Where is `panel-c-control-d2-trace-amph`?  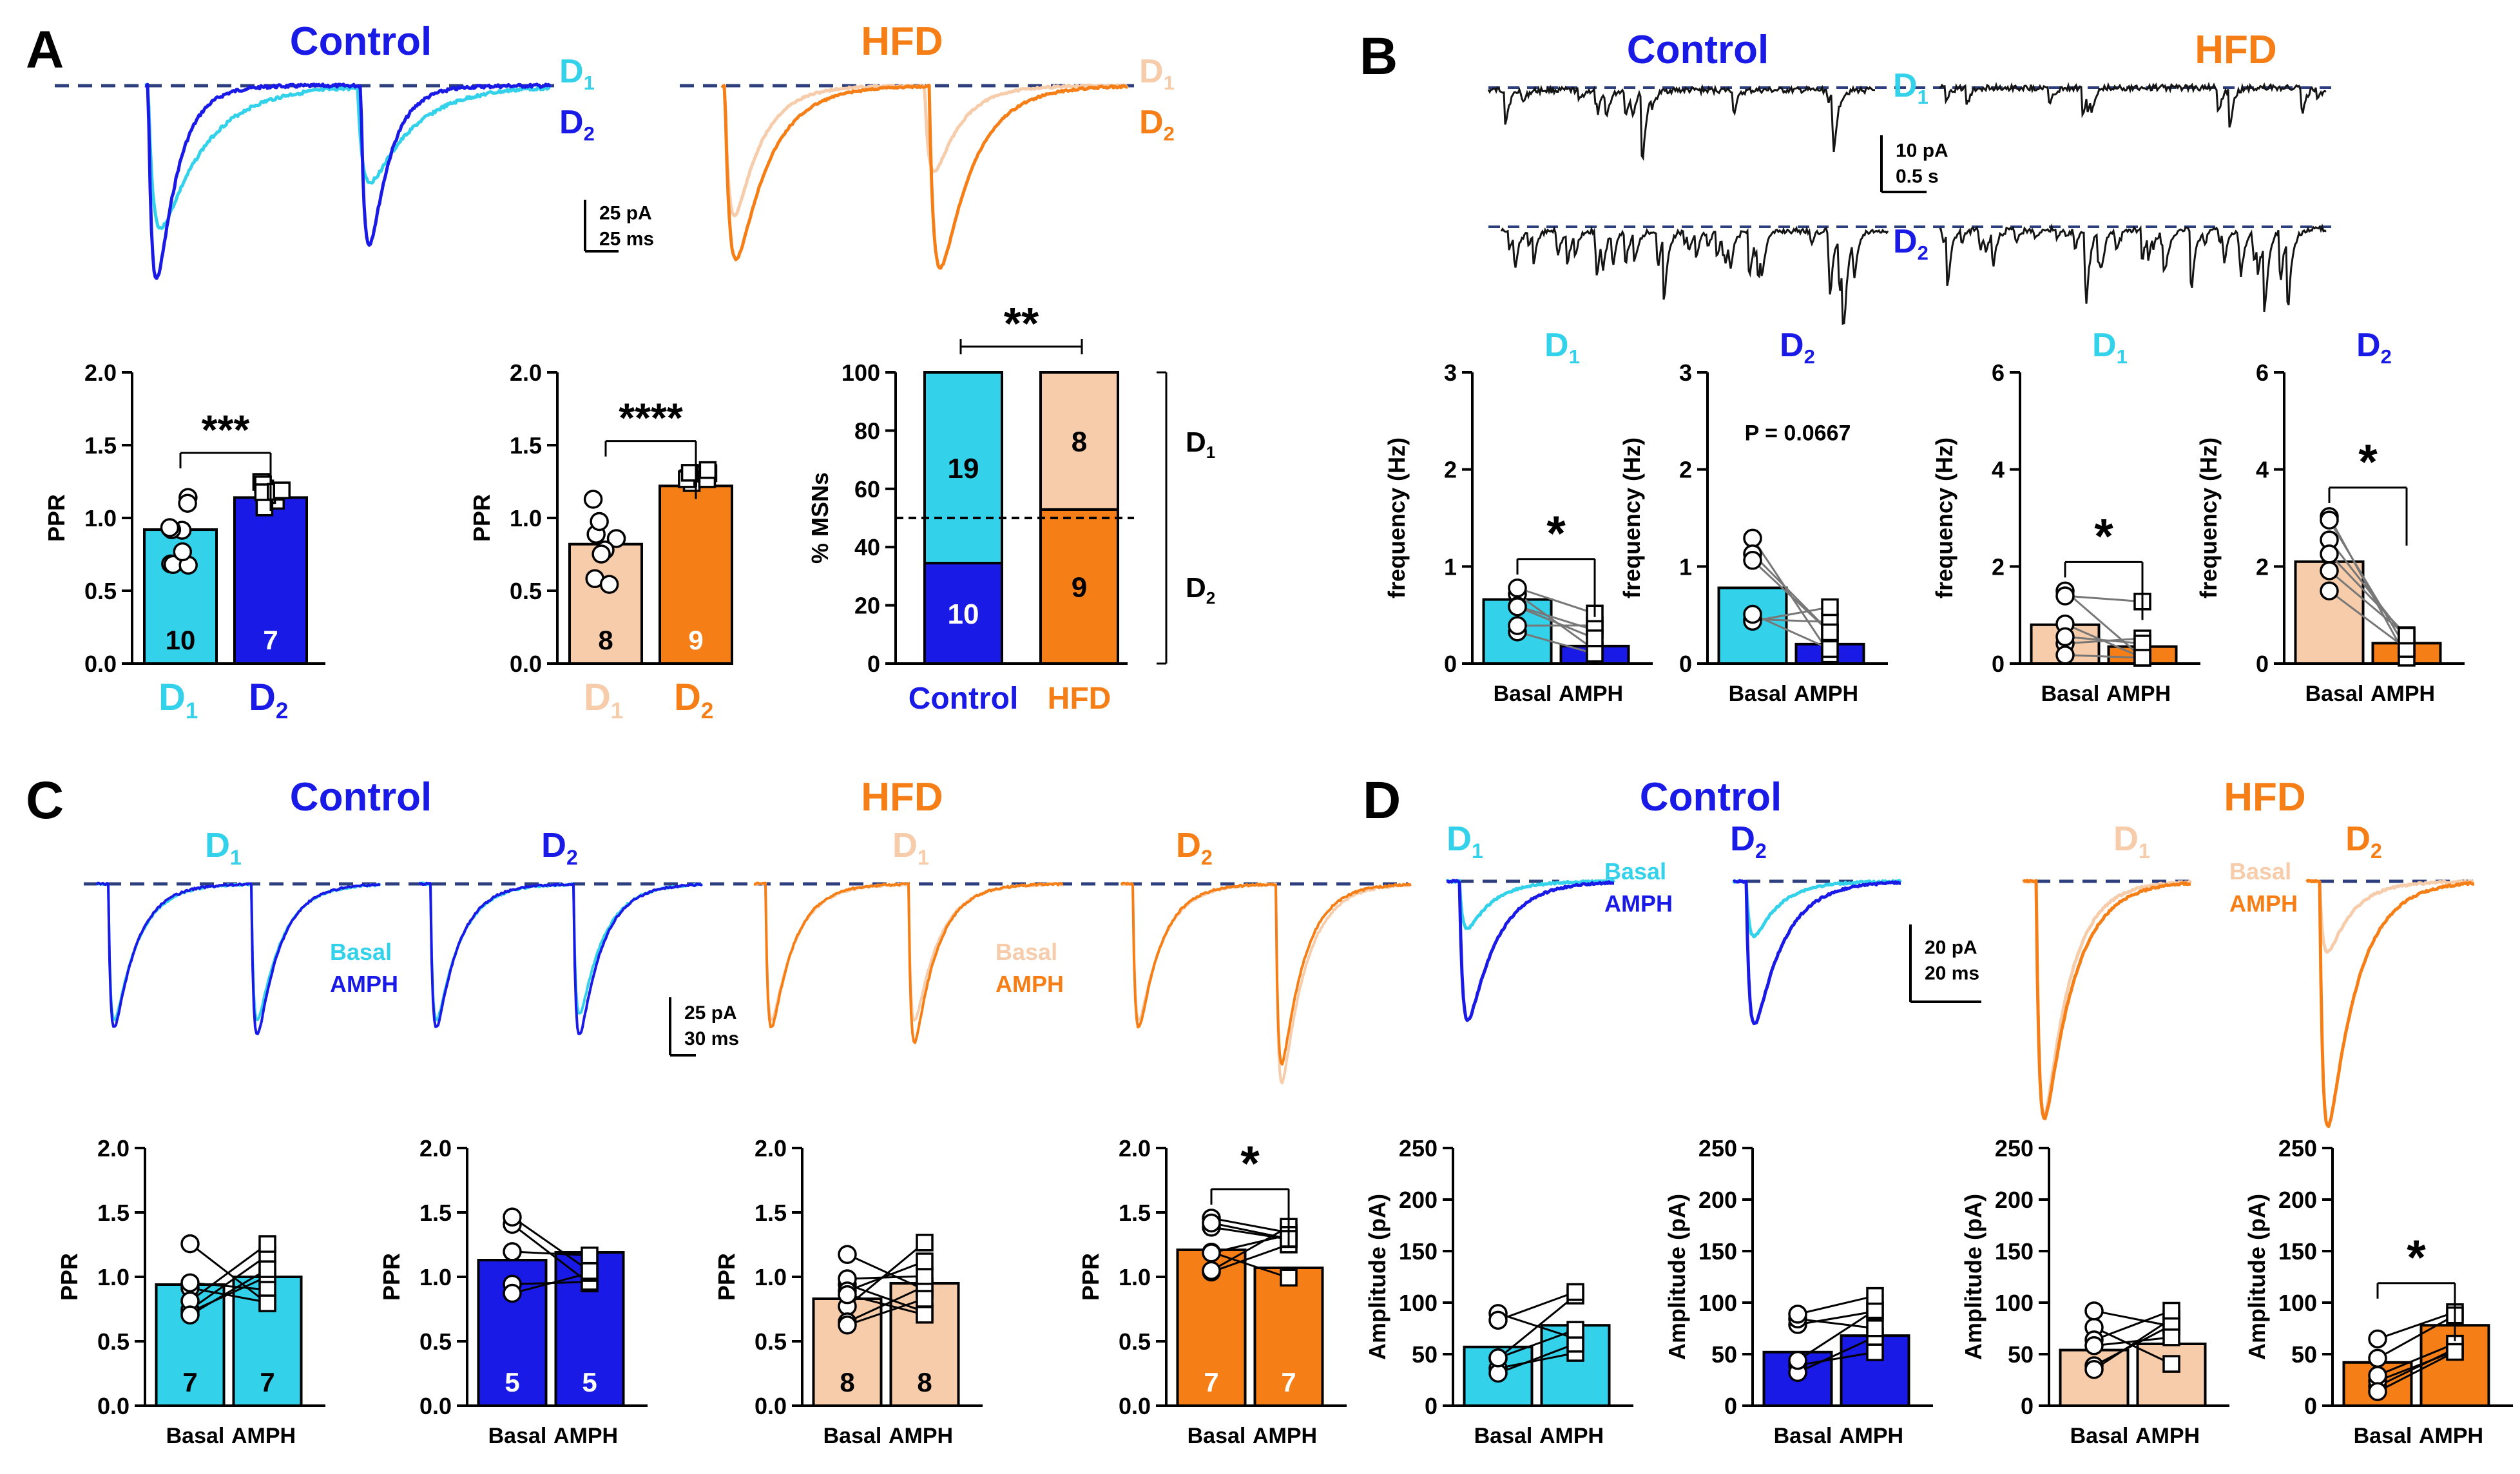 panel-c-control-d2-trace-amph is located at coordinates (560, 958).